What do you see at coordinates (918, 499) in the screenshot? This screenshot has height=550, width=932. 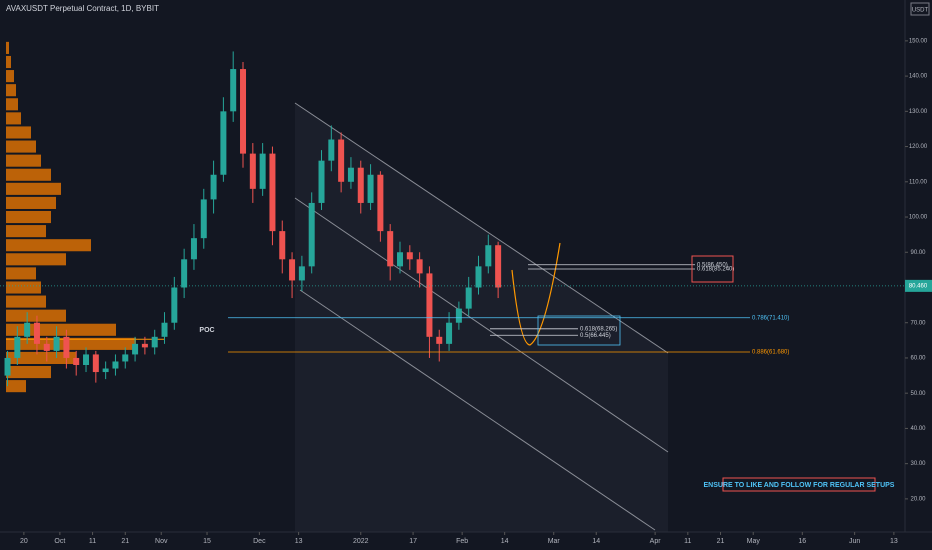 I see `y-tick-label: 20.00` at bounding box center [918, 499].